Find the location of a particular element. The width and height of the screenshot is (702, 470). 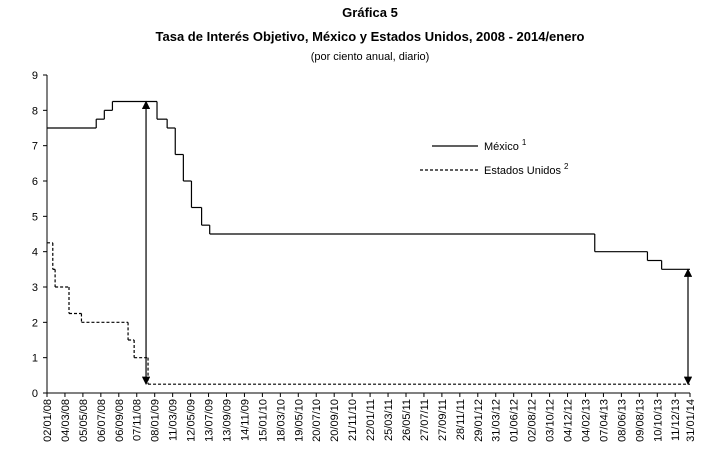

y-tick-label: 6 is located at coordinates (35, 182).